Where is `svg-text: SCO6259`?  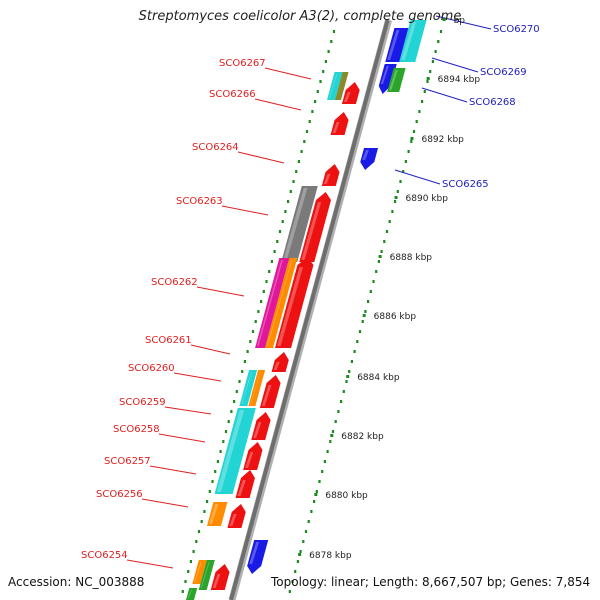 svg-text: SCO6259 is located at coordinates (142, 402).